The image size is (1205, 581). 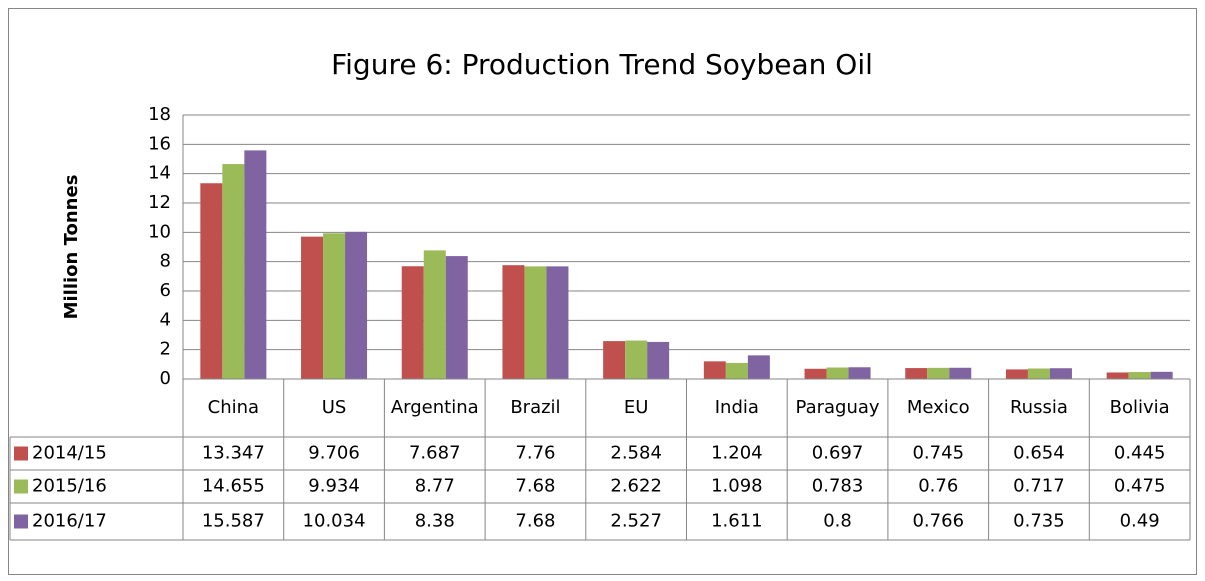 I want to click on category-label: Paraguay, so click(x=838, y=407).